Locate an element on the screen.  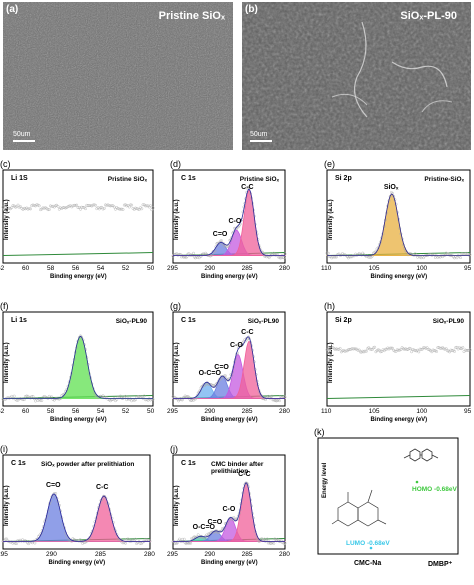
baseline is located at coordinates (398, 396).